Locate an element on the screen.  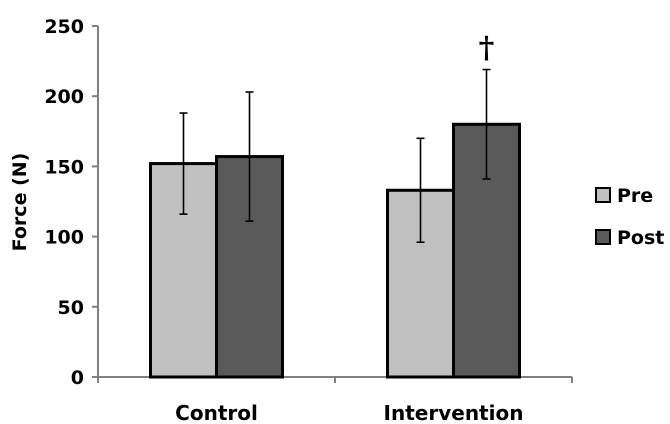
y-tick-label: 50 is located at coordinates (71, 308).